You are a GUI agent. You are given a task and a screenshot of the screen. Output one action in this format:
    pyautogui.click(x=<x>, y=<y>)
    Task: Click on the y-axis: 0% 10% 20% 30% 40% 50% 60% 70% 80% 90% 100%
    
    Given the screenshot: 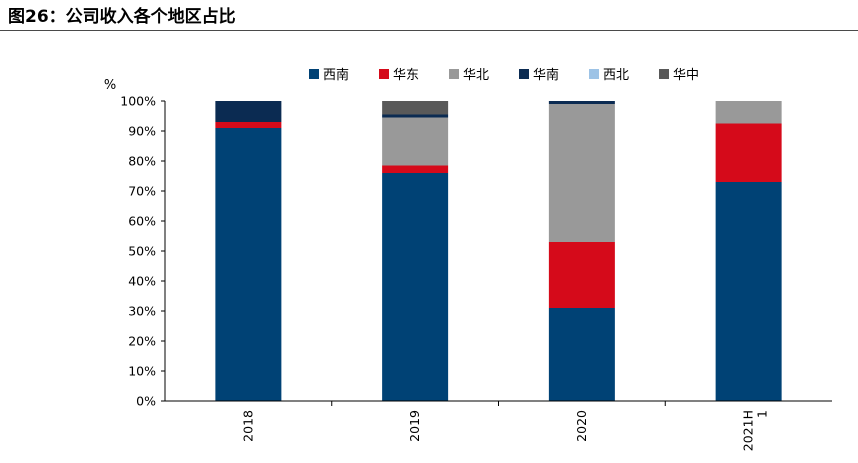 What is the action you would take?
    pyautogui.click(x=143, y=251)
    